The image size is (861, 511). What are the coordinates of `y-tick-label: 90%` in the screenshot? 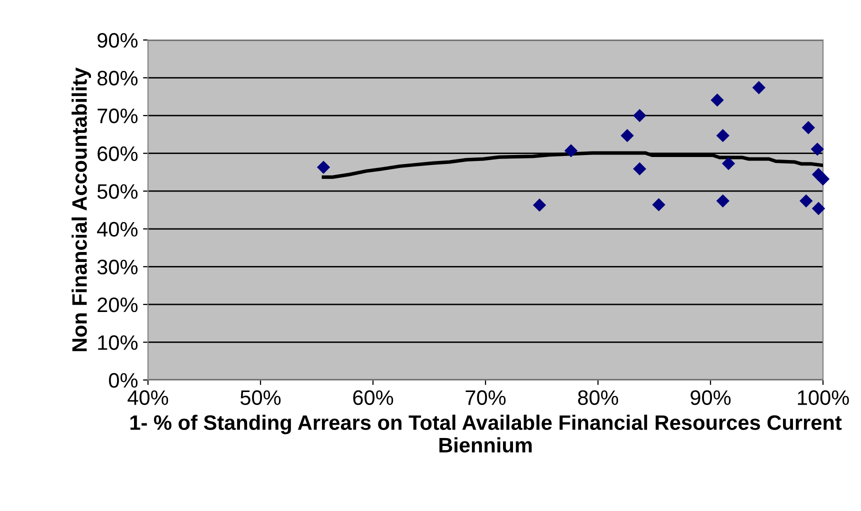 It's located at (118, 40).